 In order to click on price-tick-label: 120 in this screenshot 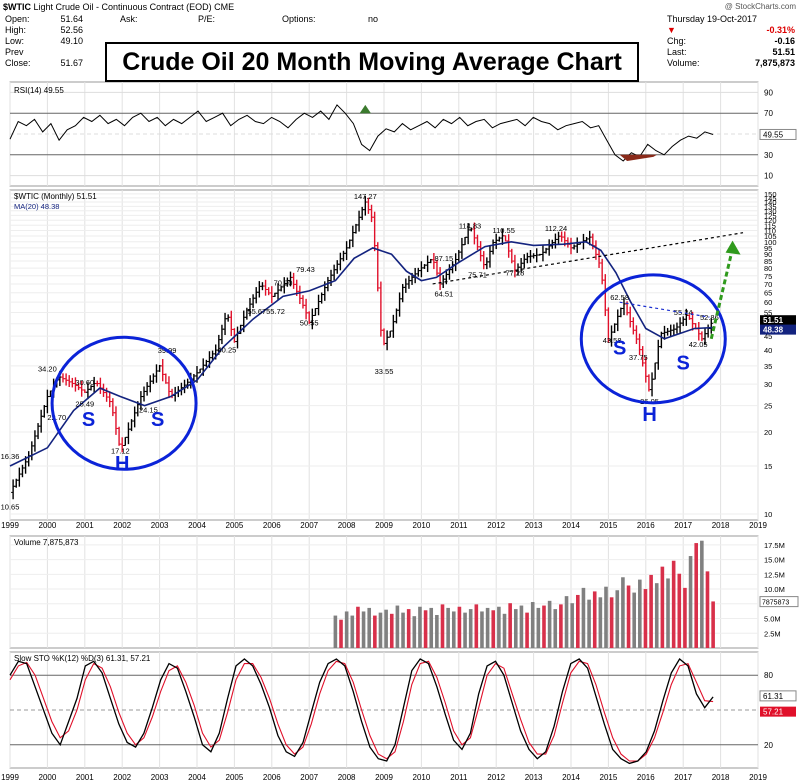, I will do `click(770, 220)`.